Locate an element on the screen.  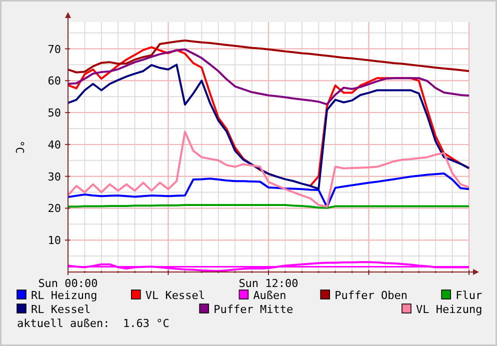
x-tick-label: Sun 12:00 is located at coordinates (268, 283).